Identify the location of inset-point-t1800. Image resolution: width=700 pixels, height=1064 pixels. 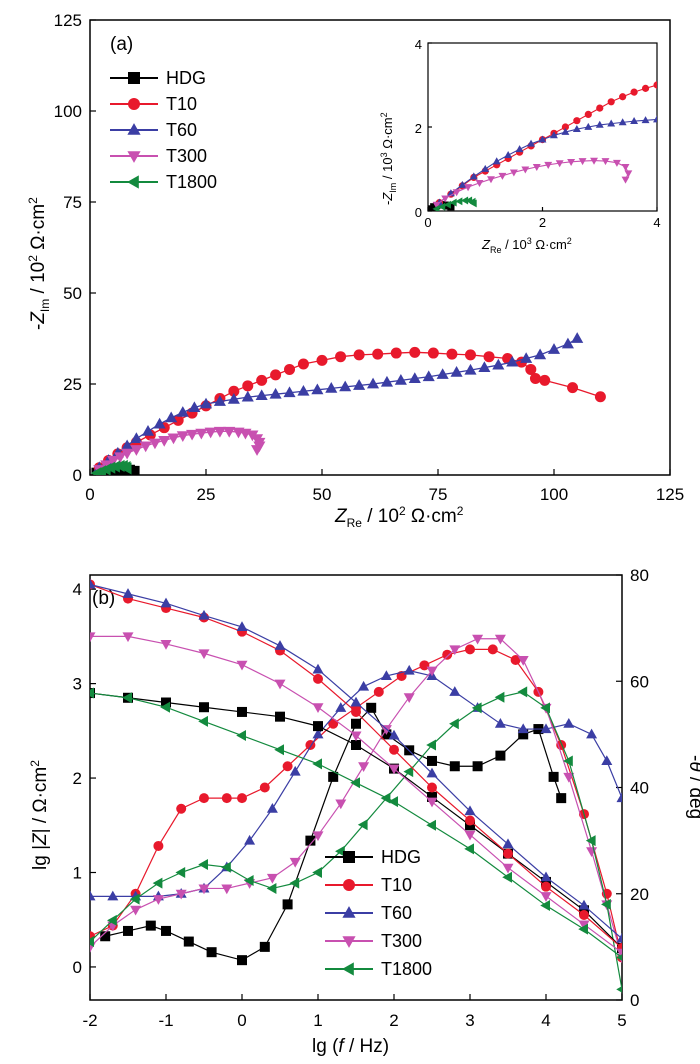
(453, 202).